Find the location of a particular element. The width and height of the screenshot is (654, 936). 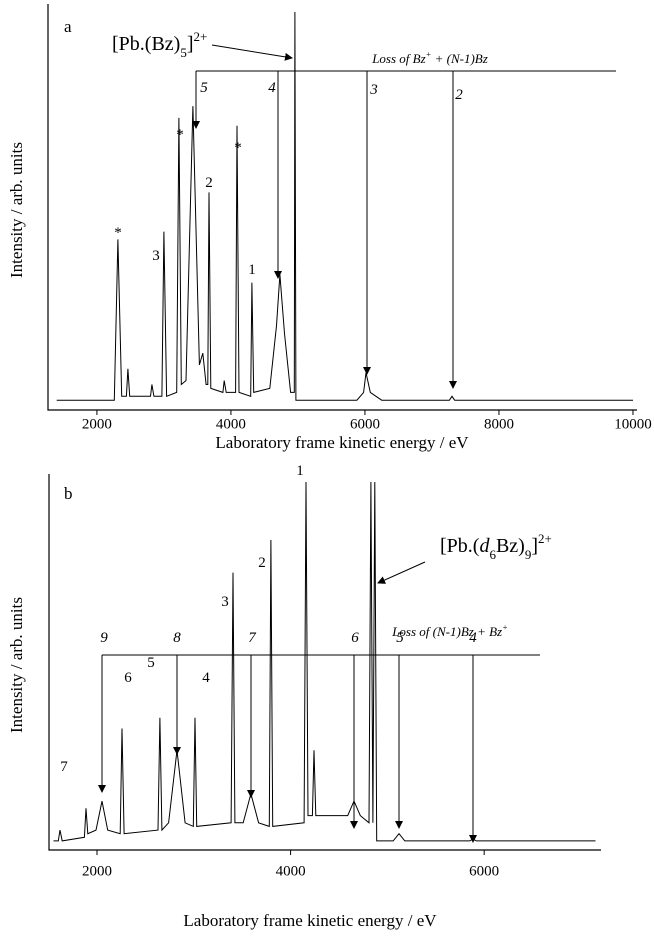

ion-formula-part: 9 is located at coordinates (528, 554).